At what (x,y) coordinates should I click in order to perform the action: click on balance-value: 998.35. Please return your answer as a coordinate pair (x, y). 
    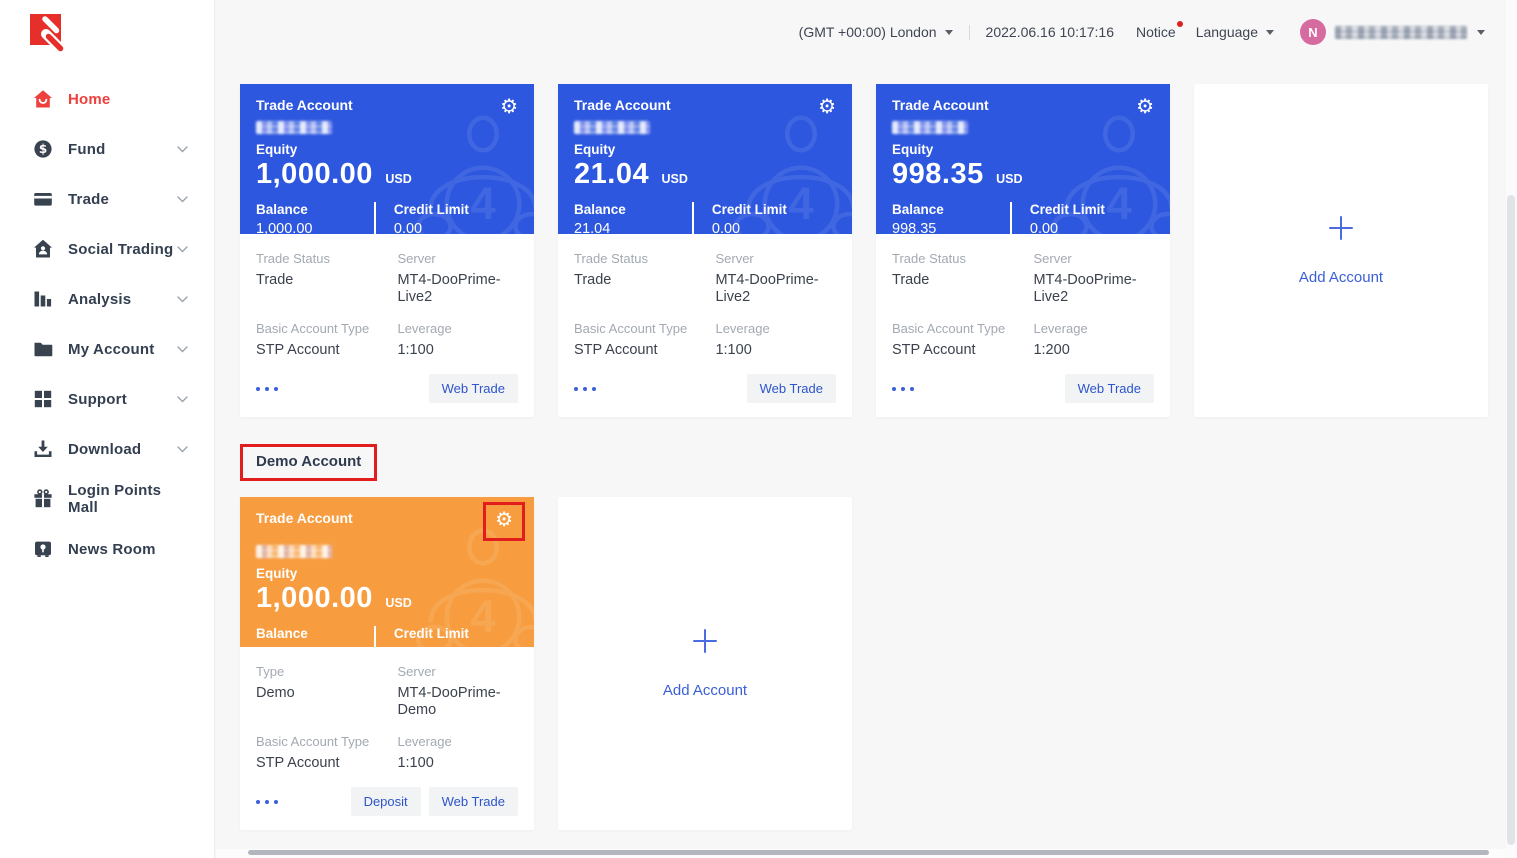
    Looking at the image, I should click on (914, 227).